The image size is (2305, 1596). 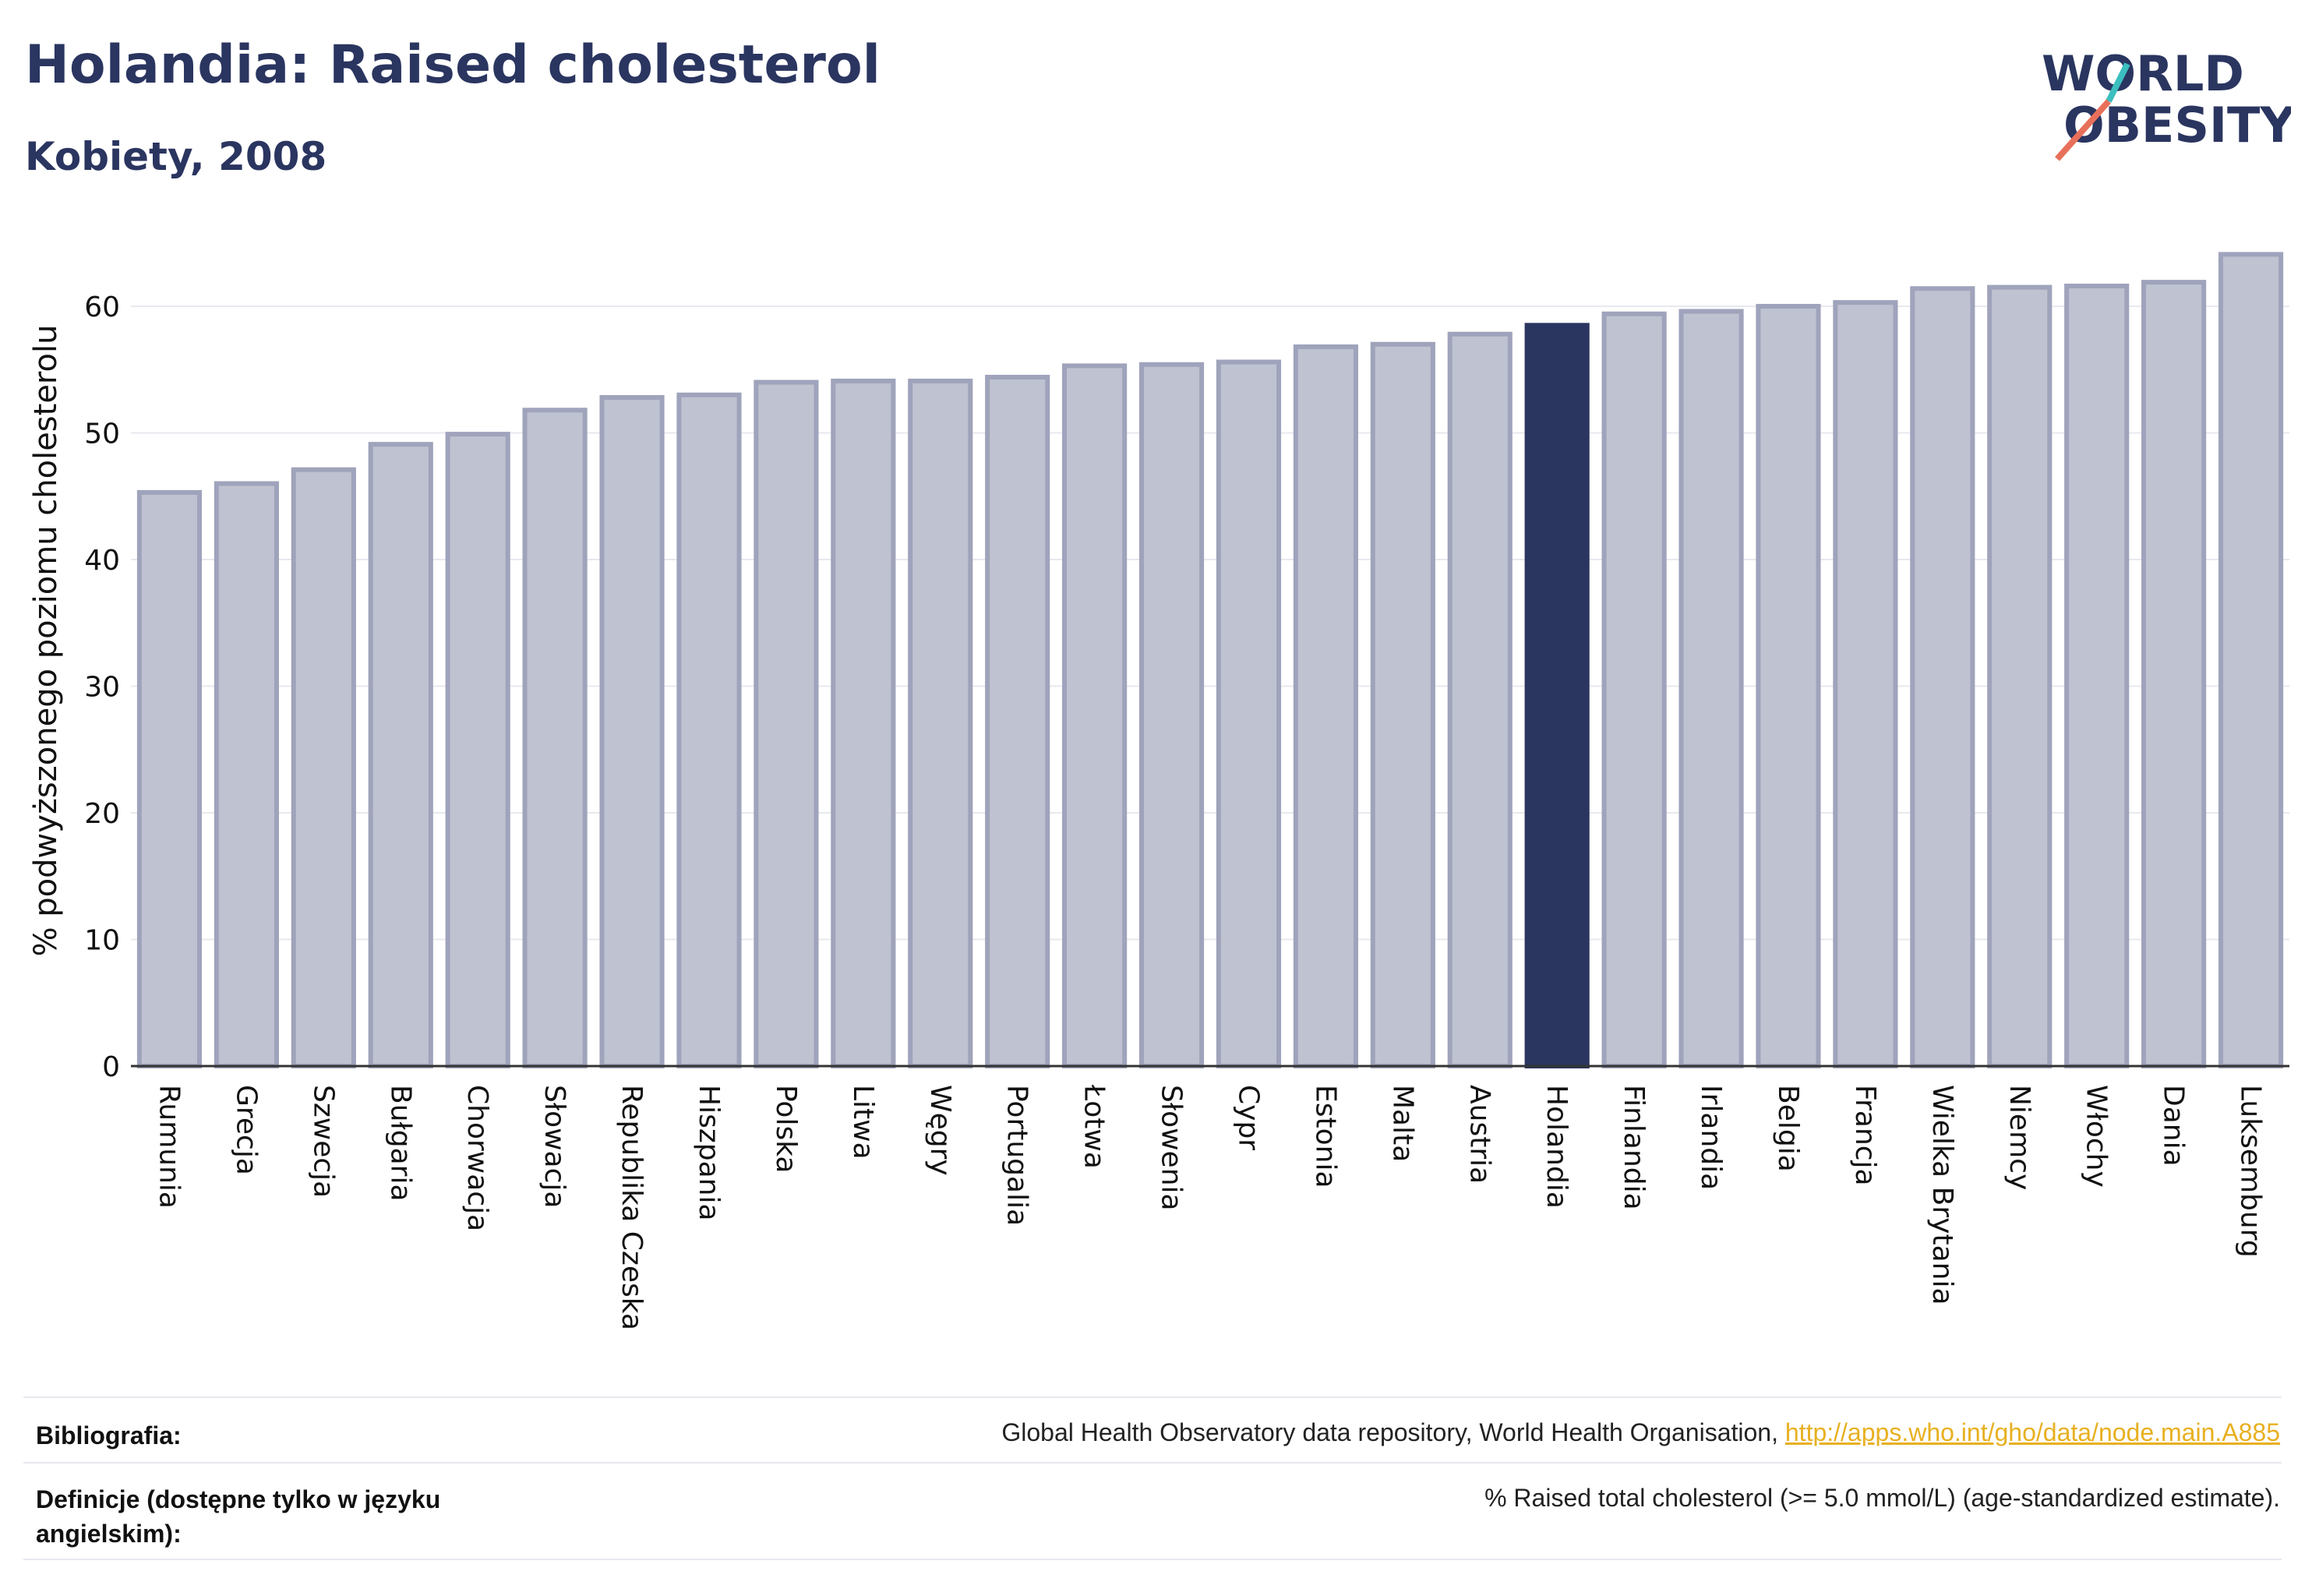 What do you see at coordinates (477, 750) in the screenshot?
I see `bar-chorwacja` at bounding box center [477, 750].